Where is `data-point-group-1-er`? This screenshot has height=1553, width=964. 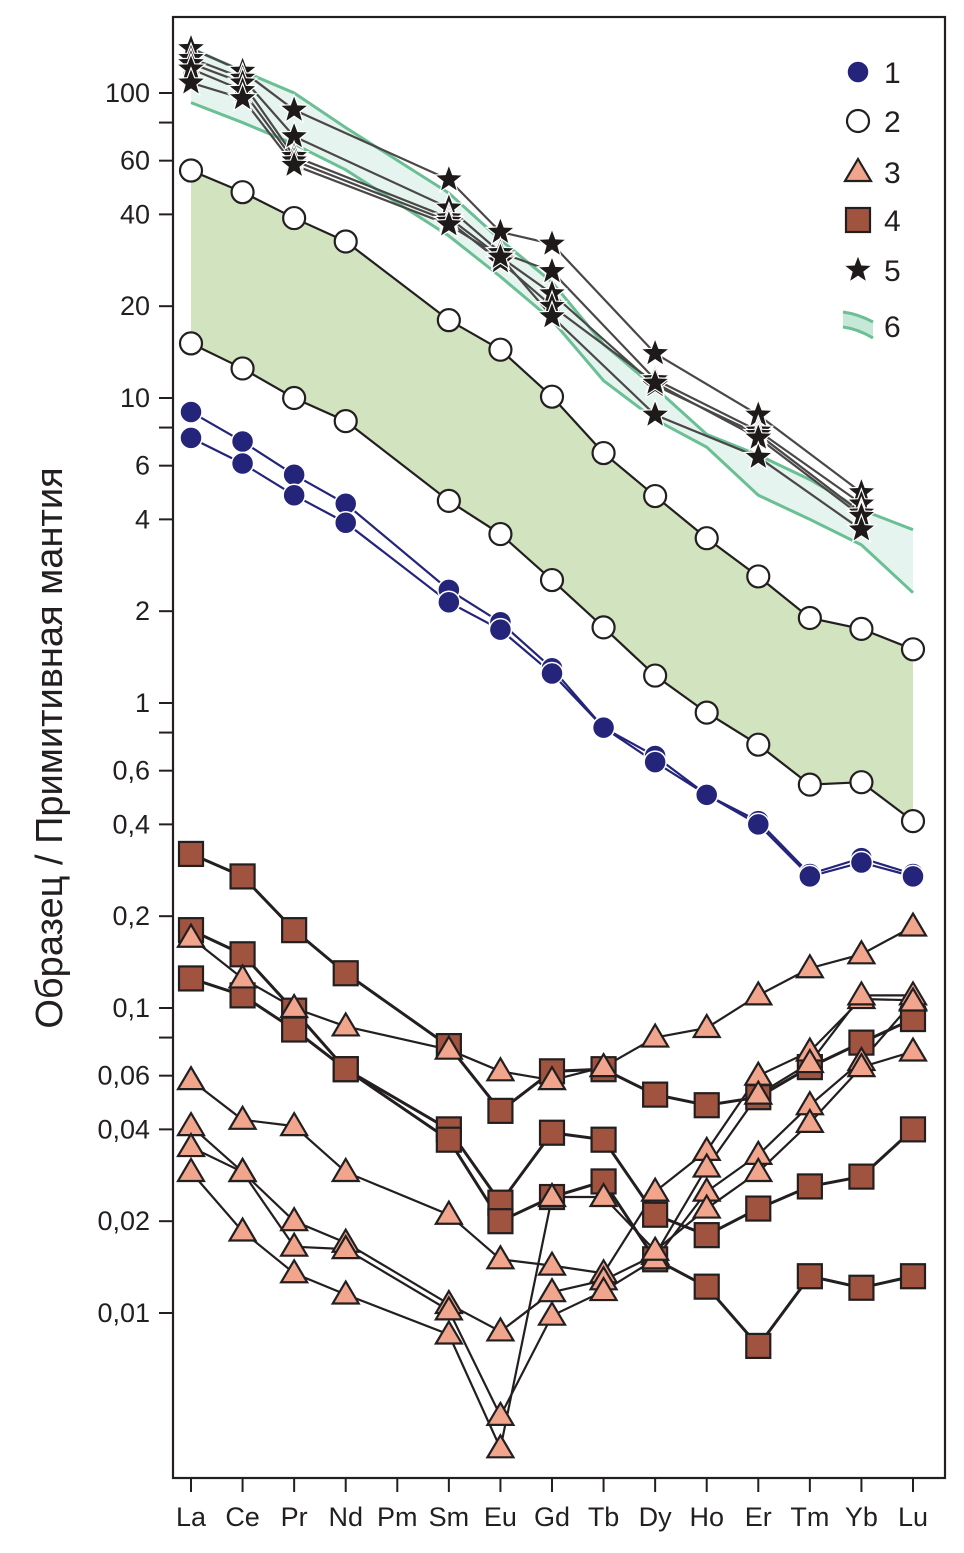
data-point-group-1-er is located at coordinates (758, 824).